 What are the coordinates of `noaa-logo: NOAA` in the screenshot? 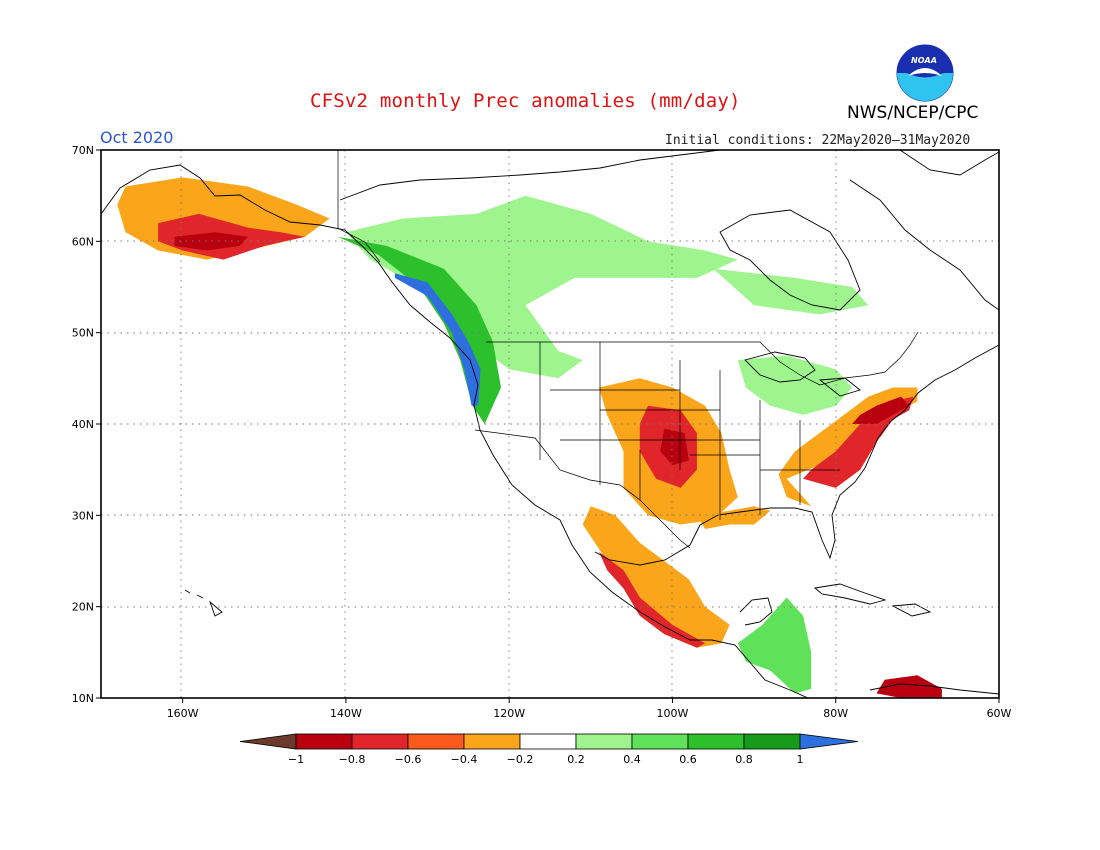 It's located at (925, 73).